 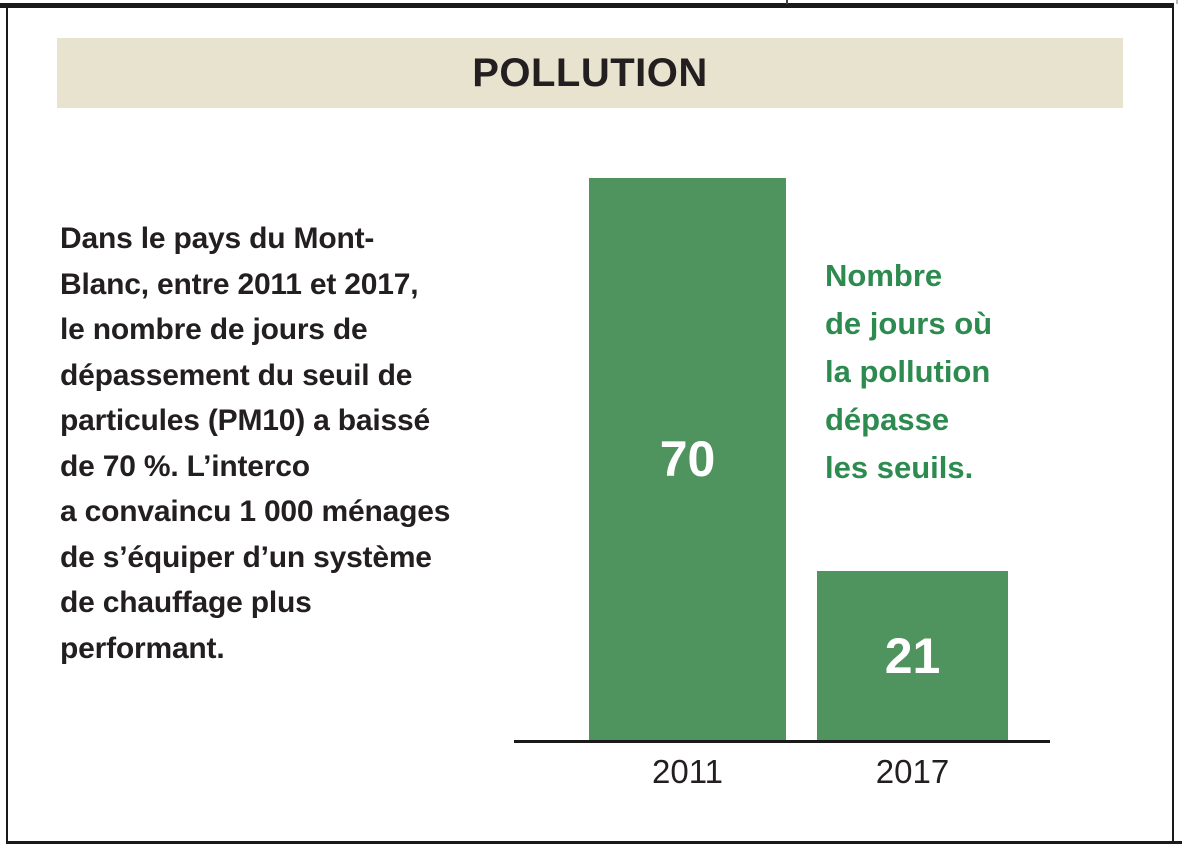 What do you see at coordinates (594, 842) in the screenshot?
I see `bottom-border-line` at bounding box center [594, 842].